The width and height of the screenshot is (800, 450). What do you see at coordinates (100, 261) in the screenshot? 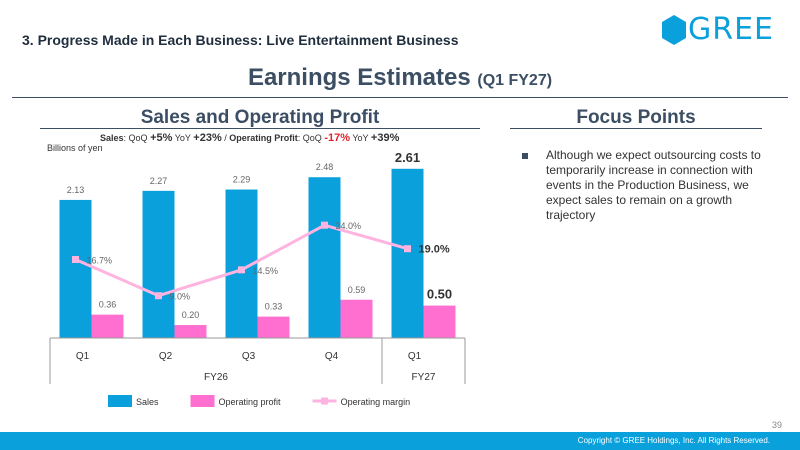
I see `margin-data-label: 16.7%` at bounding box center [100, 261].